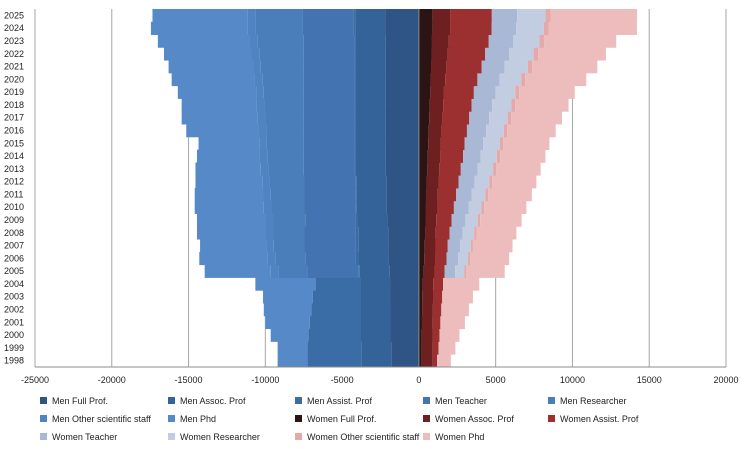 The image size is (750, 449). Describe the element at coordinates (14, 41) in the screenshot. I see `y-tick-2023: 2023` at that location.